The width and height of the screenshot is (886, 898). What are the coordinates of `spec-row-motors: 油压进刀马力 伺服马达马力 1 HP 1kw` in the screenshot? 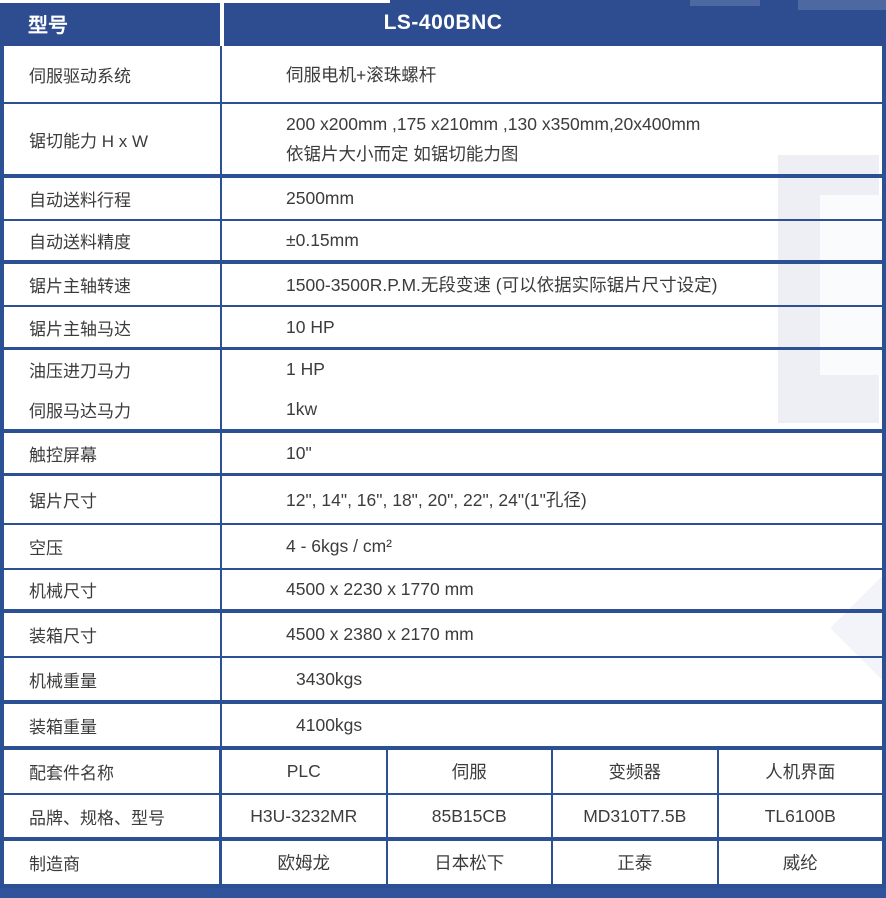 It's located at (443, 391).